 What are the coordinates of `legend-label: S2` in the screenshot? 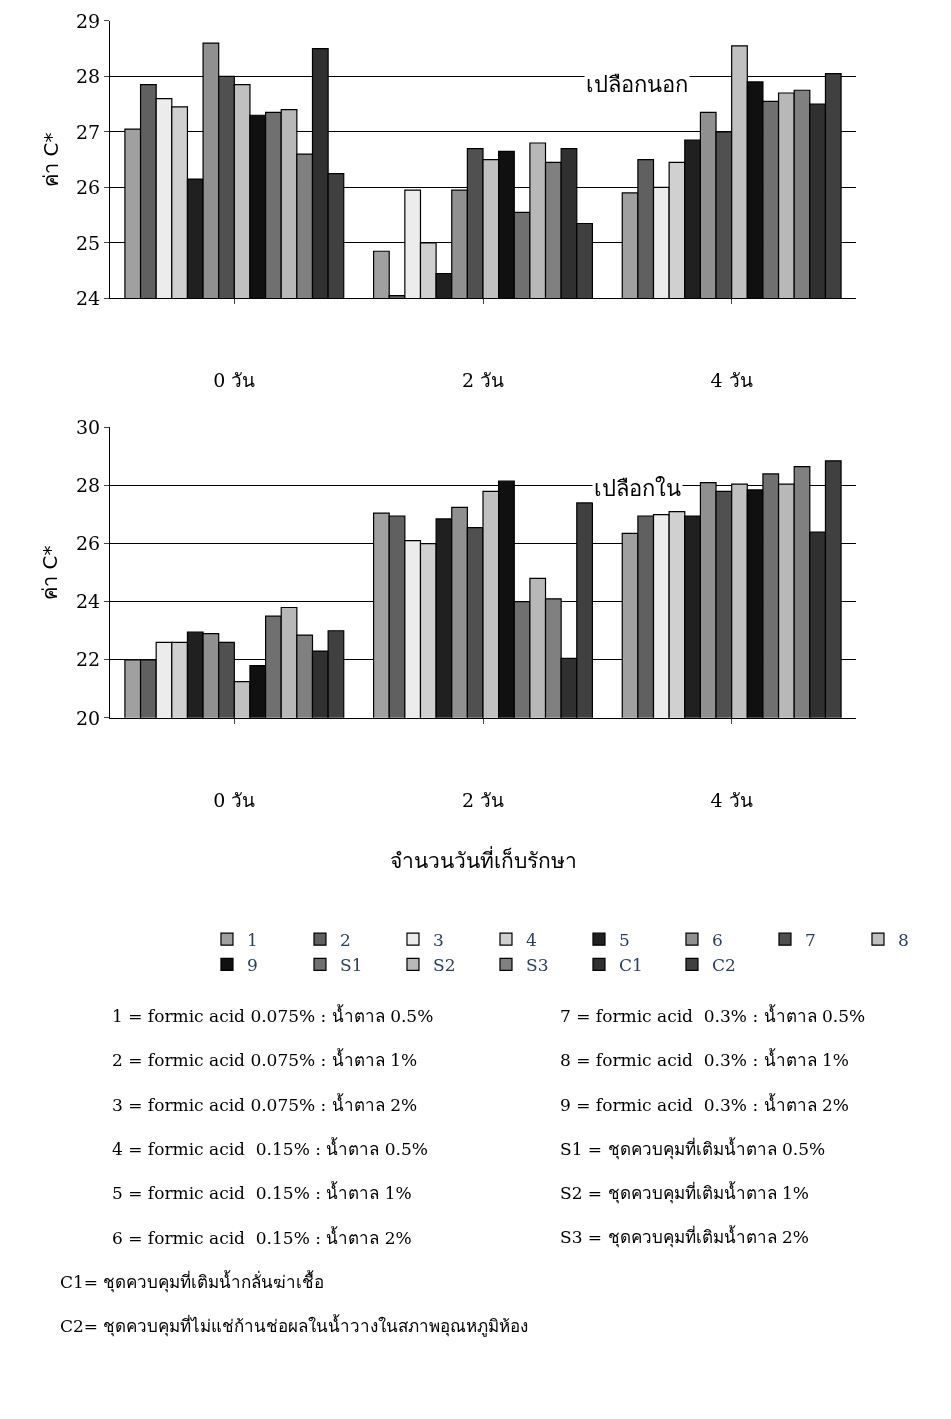 It's located at (444, 964).